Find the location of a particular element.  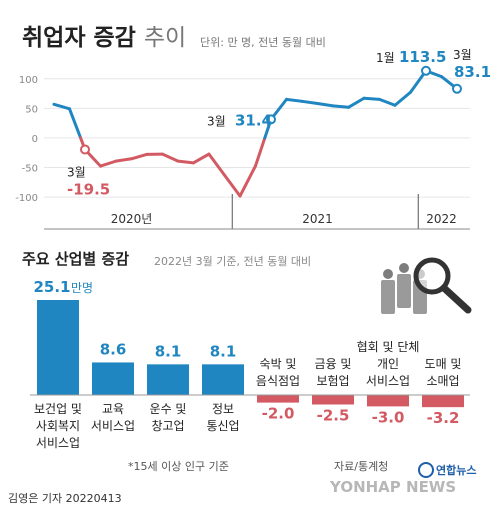

source: 자료/통계청 is located at coordinates (361, 466).